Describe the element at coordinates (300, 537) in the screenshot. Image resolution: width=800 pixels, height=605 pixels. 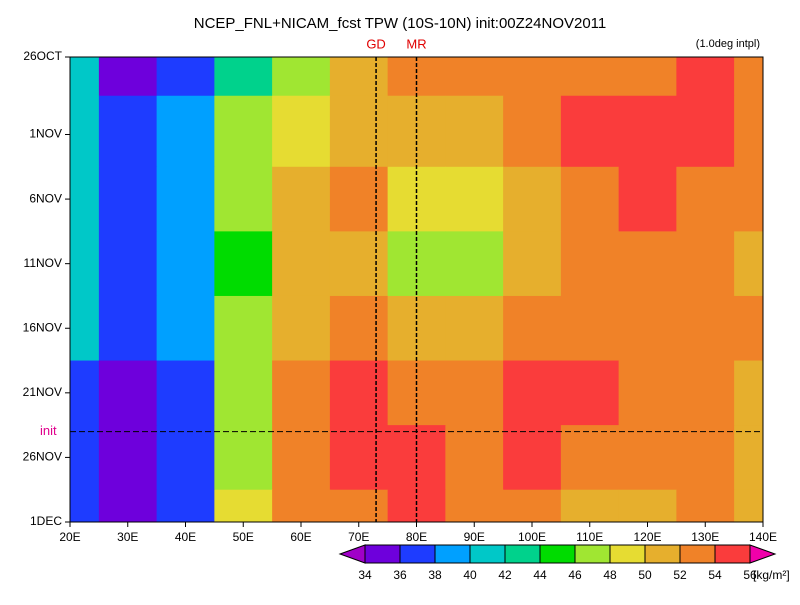
I see `x-tick-label: 60E` at that location.